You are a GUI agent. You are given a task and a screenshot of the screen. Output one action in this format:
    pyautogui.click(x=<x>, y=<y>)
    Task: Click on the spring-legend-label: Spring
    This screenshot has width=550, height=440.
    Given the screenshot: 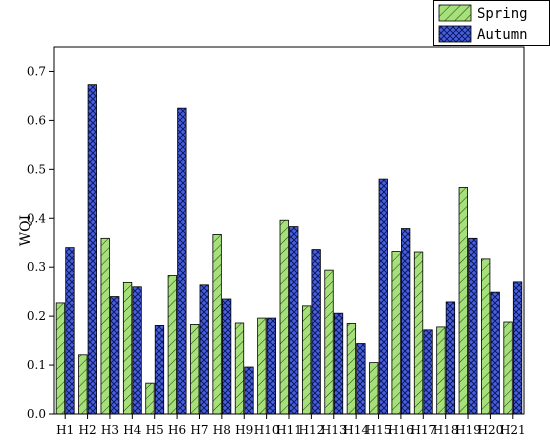 What is the action you would take?
    pyautogui.click(x=502, y=14)
    